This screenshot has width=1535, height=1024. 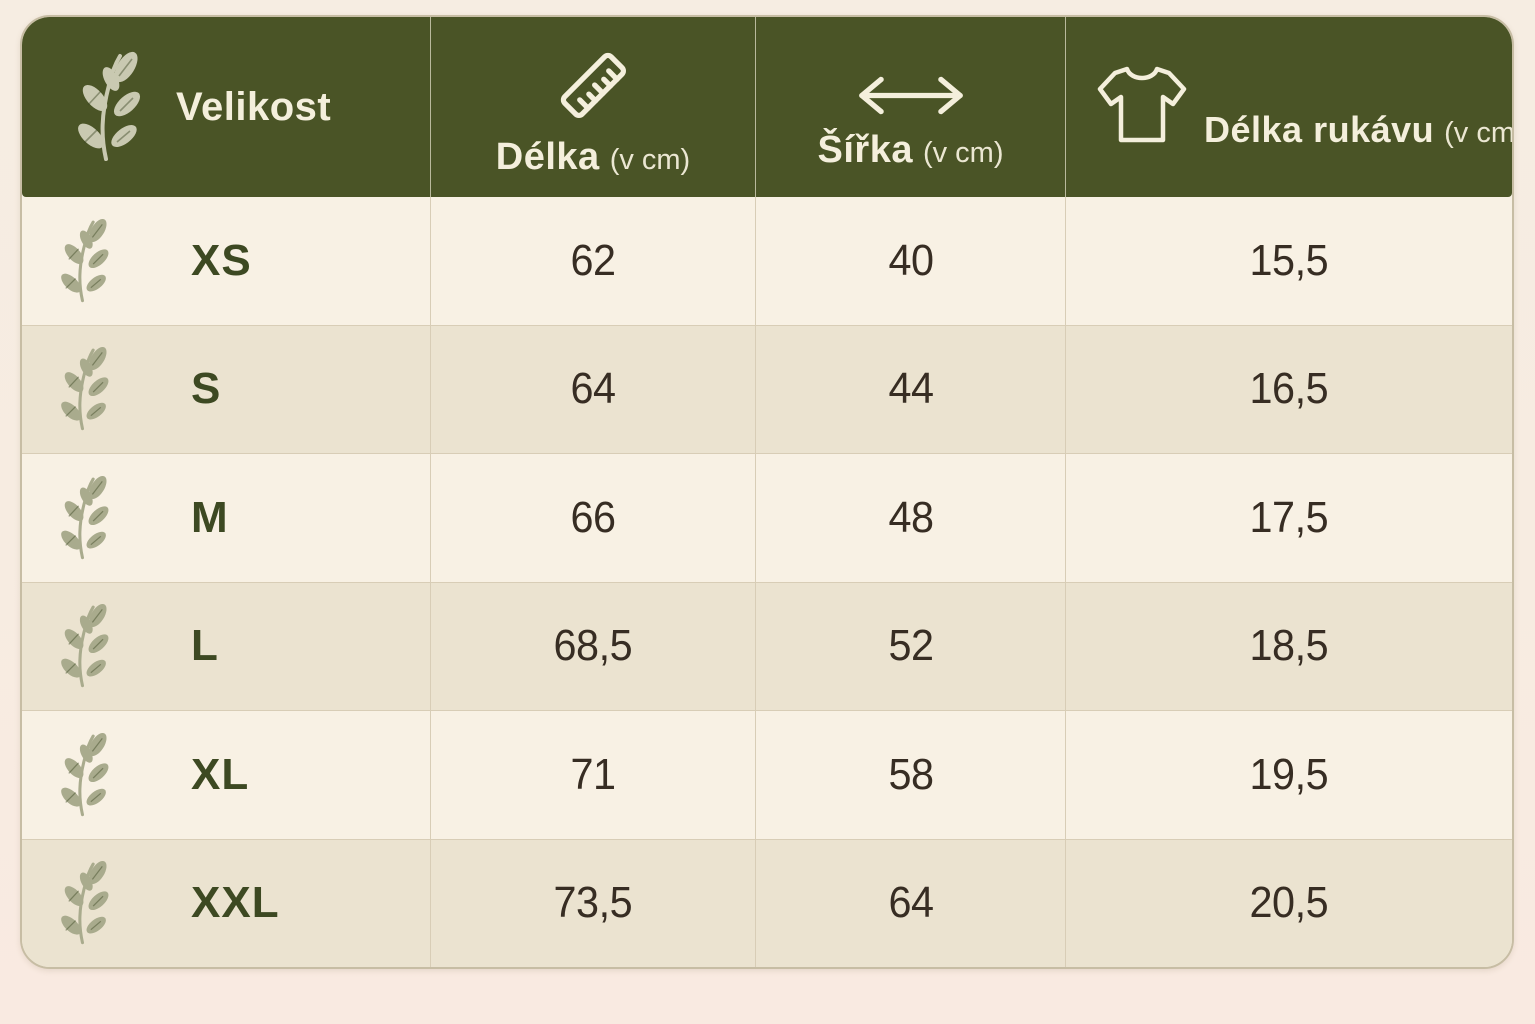 I want to click on rukav-value: 16,5, so click(x=1289, y=389).